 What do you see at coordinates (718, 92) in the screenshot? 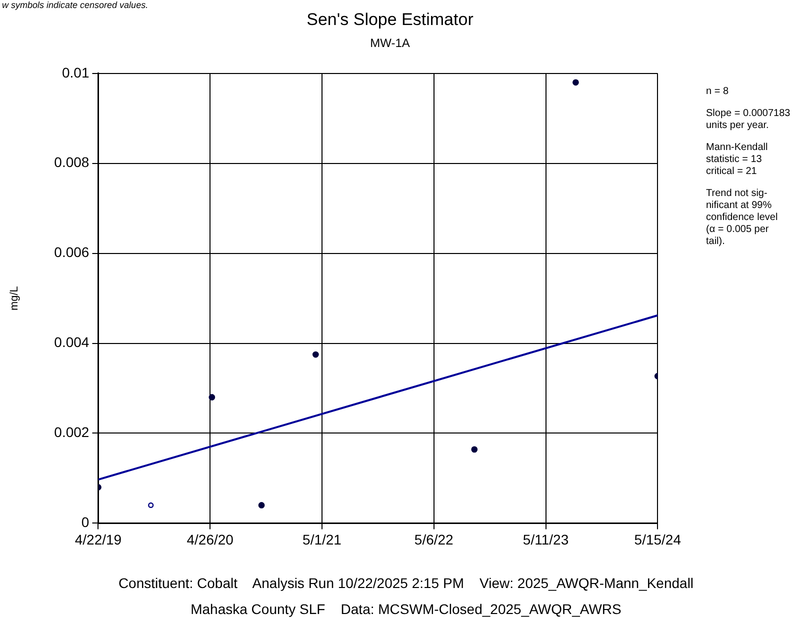
I see `text: n = 8` at bounding box center [718, 92].